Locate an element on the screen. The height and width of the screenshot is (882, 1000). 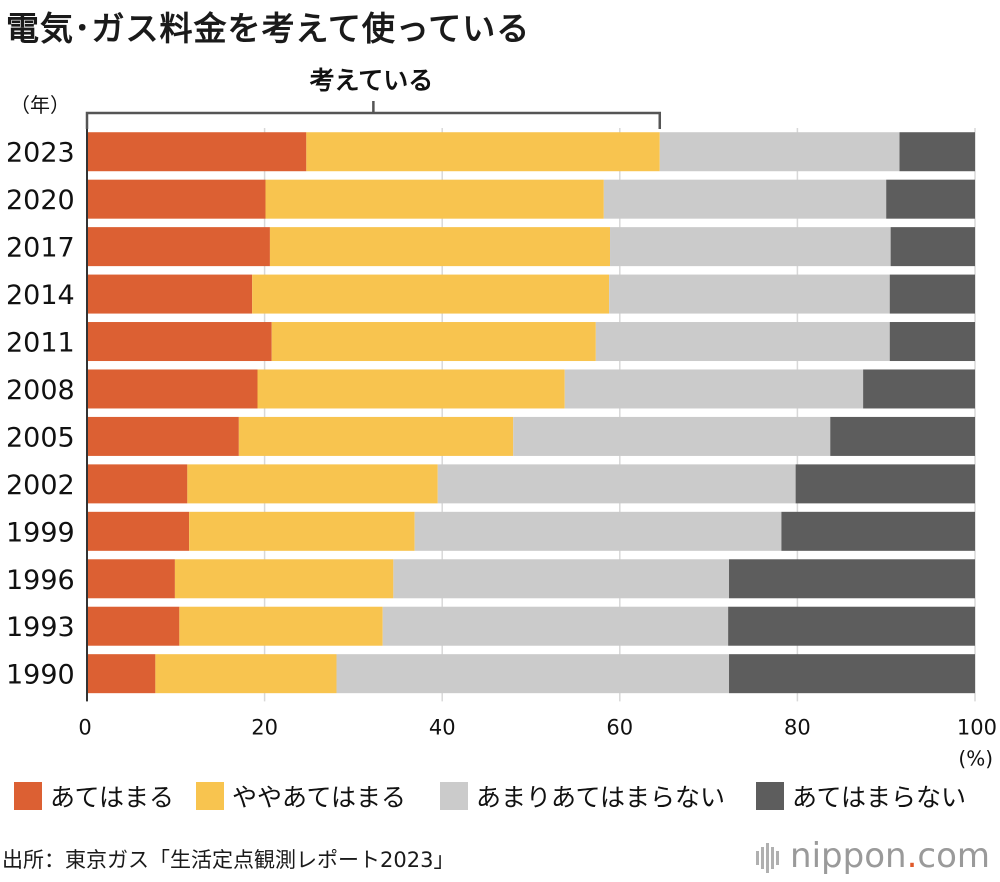
category-label: 2002 is located at coordinates (40, 485).